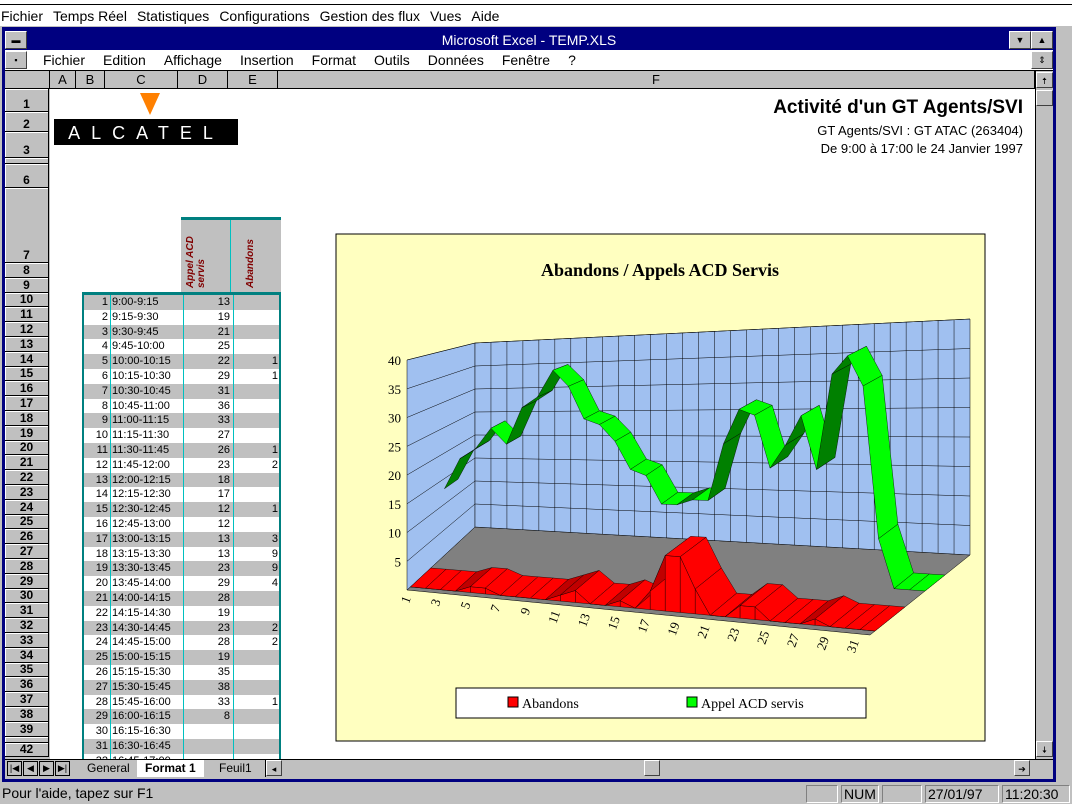 This screenshot has height=804, width=1072. I want to click on row-header: 18, so click(27, 418).